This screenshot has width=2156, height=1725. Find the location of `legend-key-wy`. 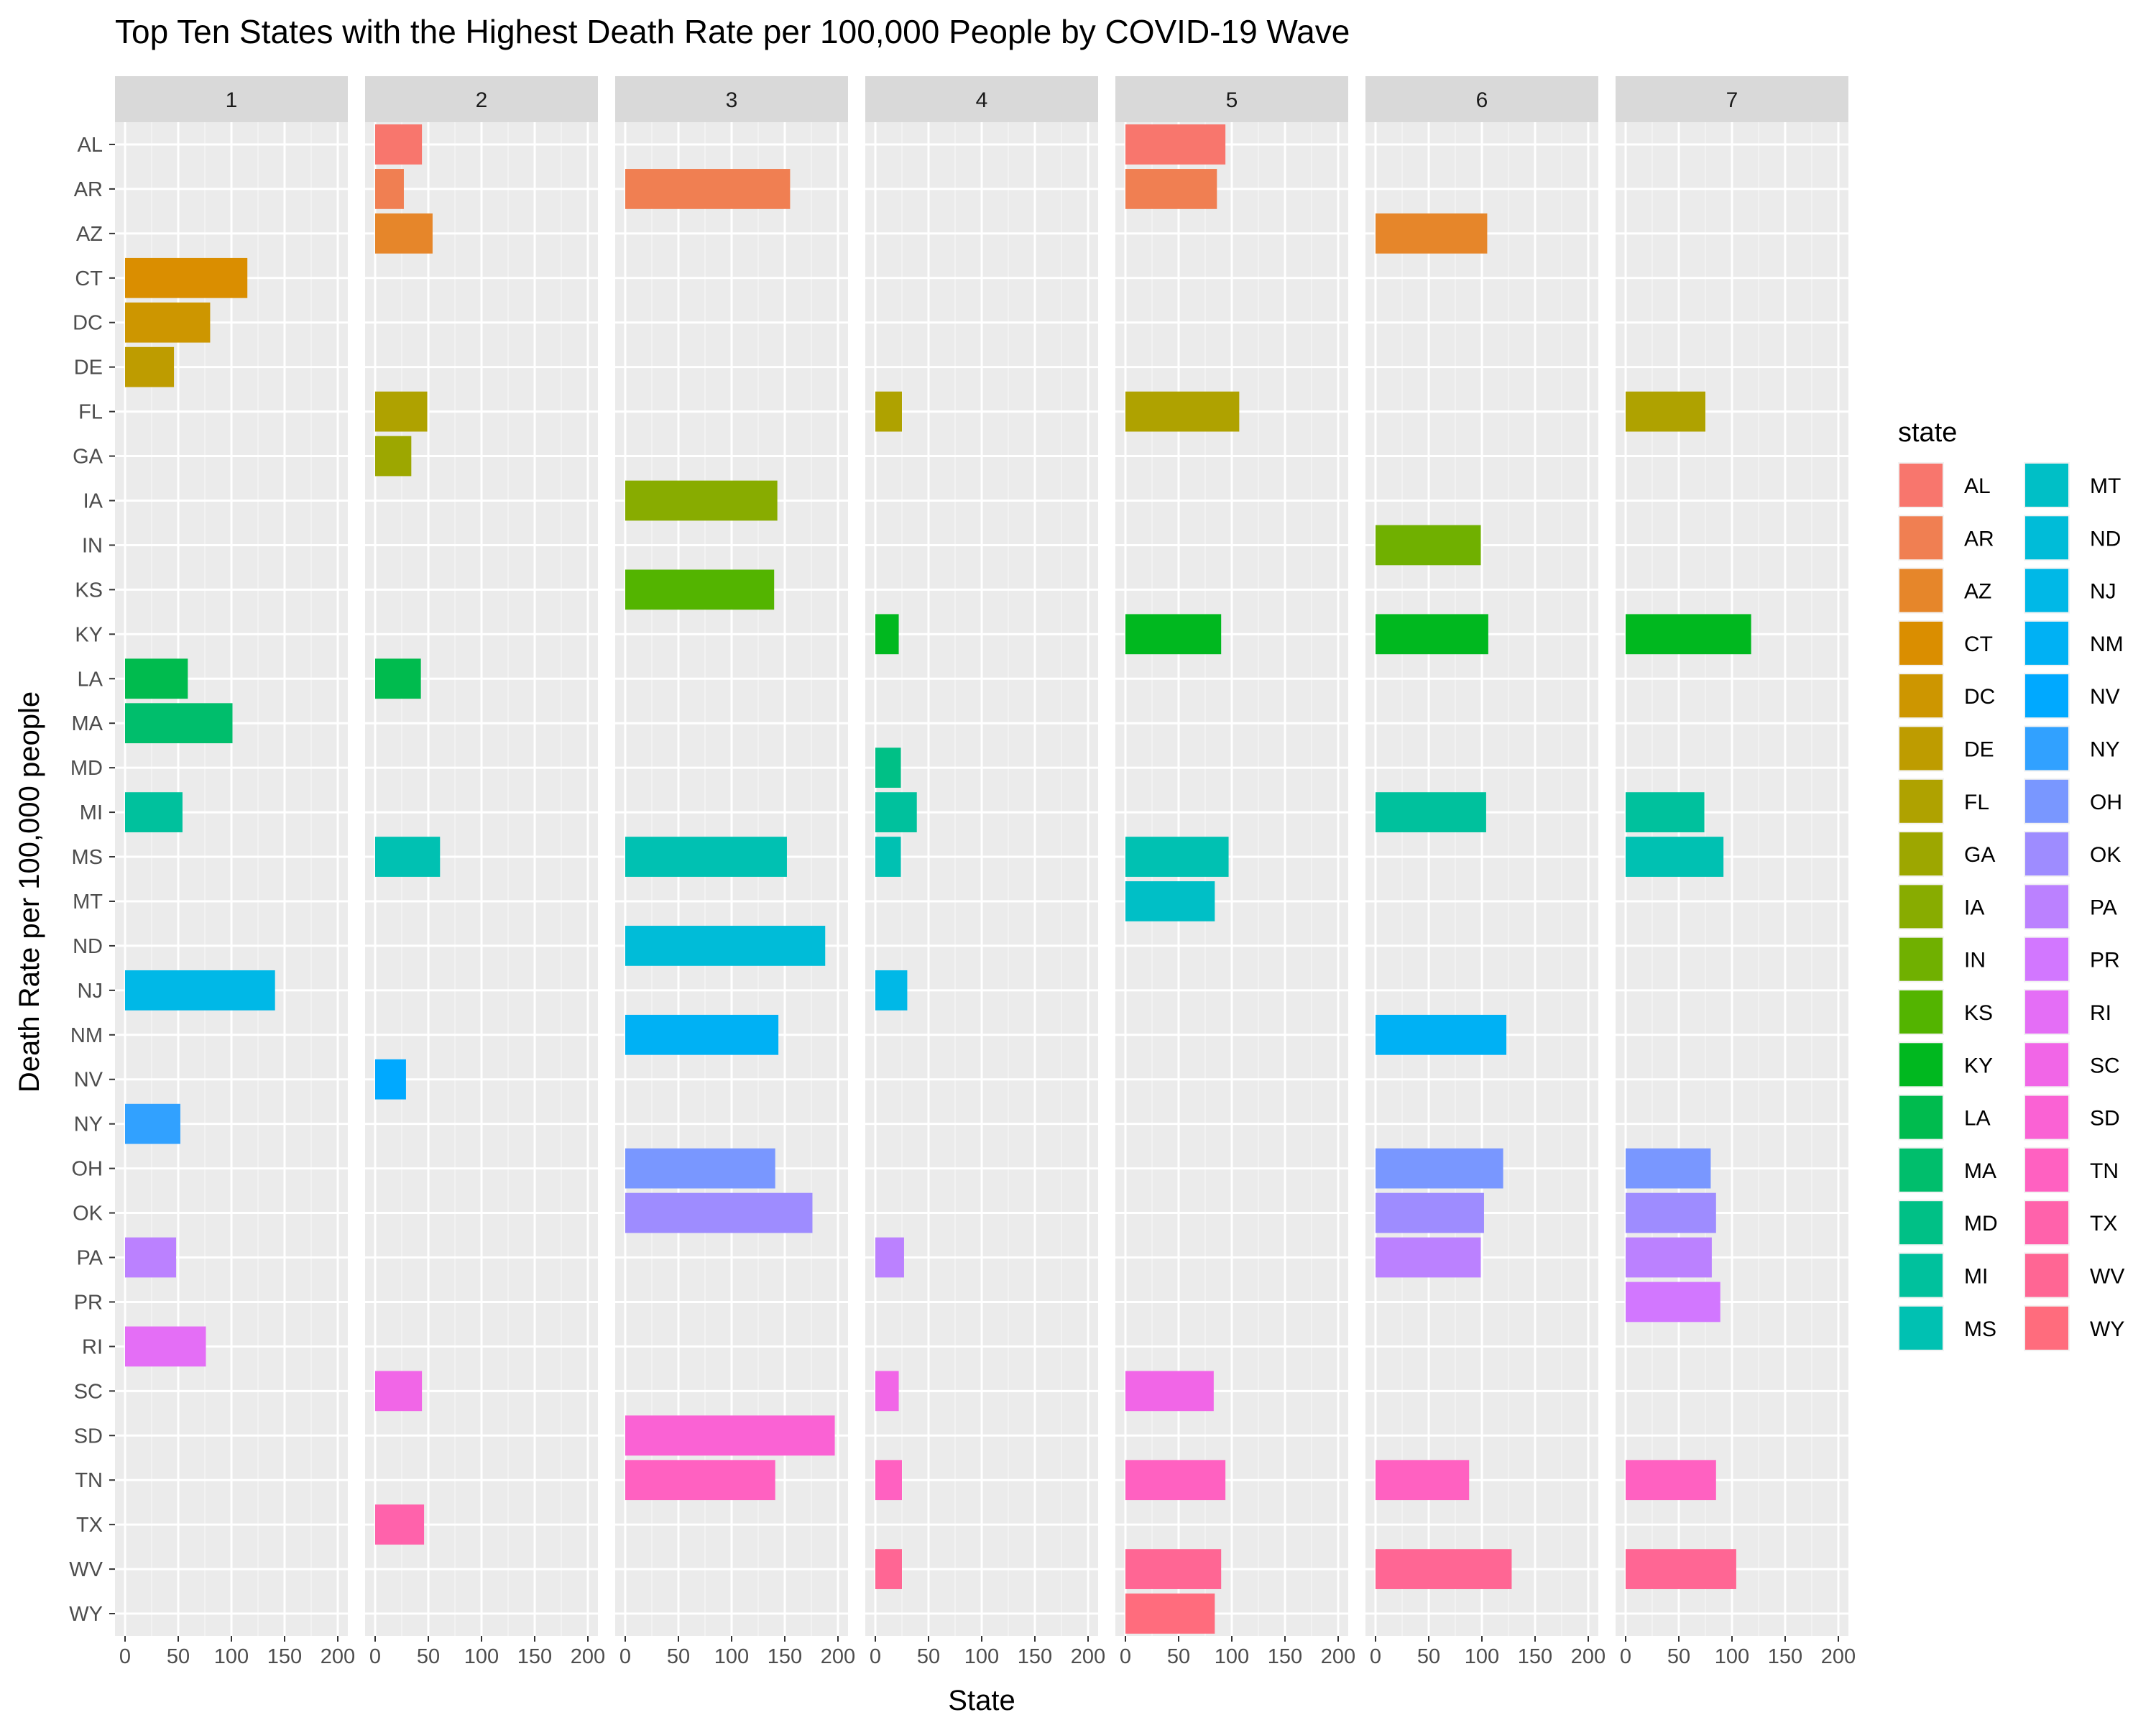

legend-key-wy is located at coordinates (2046, 1328).